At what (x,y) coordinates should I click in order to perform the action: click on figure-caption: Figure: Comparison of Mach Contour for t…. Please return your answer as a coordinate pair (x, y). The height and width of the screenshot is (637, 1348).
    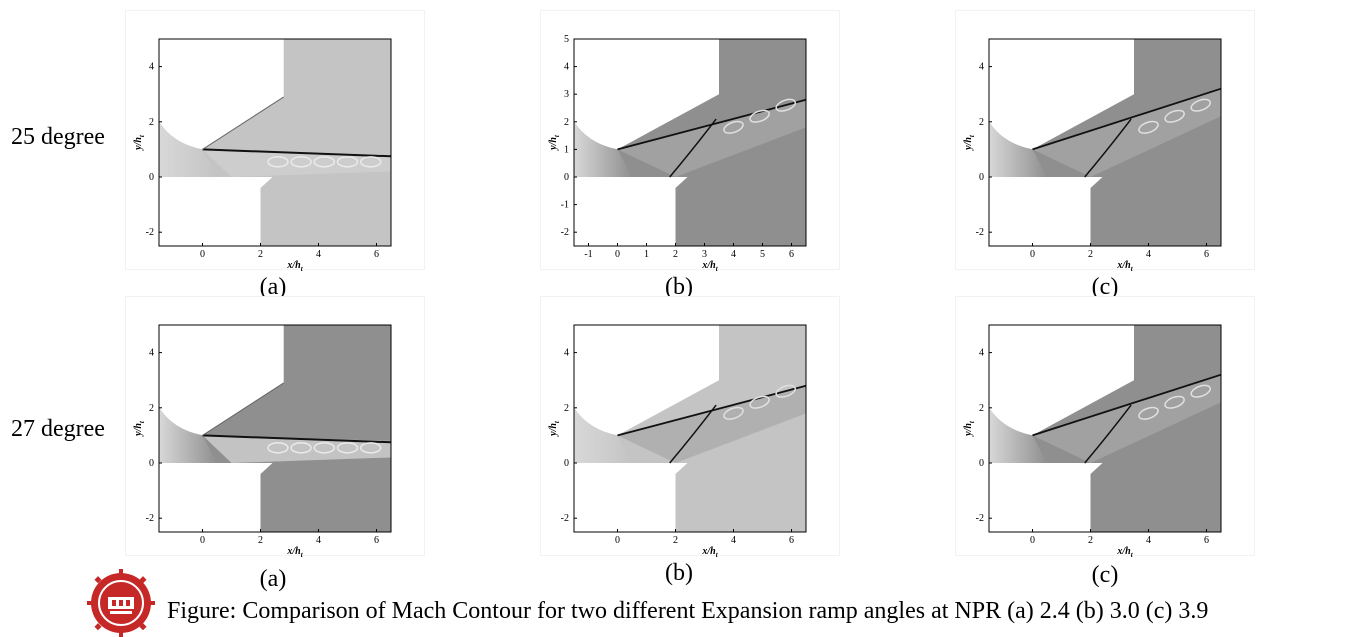
    Looking at the image, I should click on (688, 611).